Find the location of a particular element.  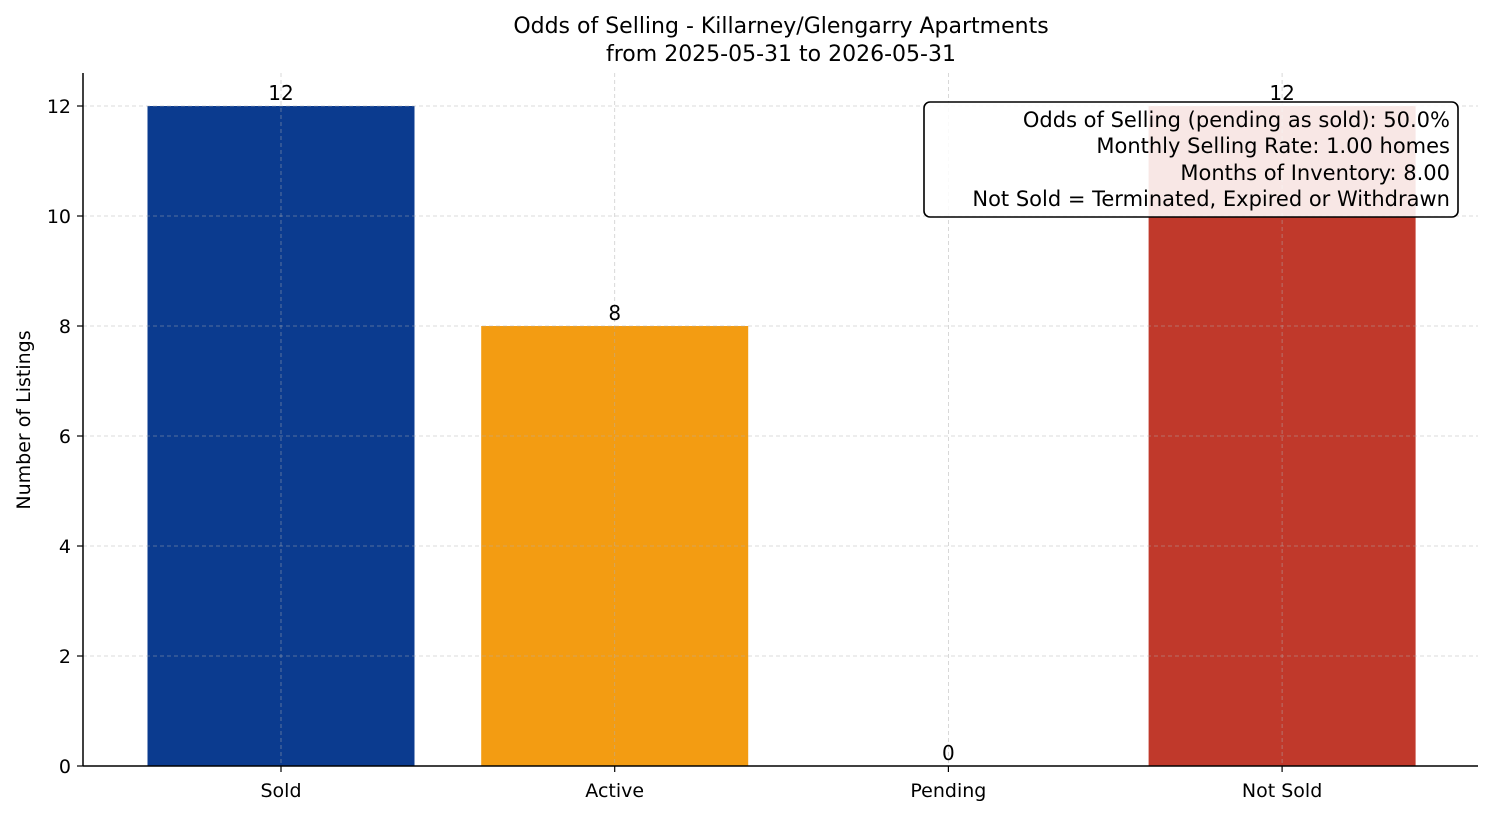

x-tick-label: Active is located at coordinates (614, 791).